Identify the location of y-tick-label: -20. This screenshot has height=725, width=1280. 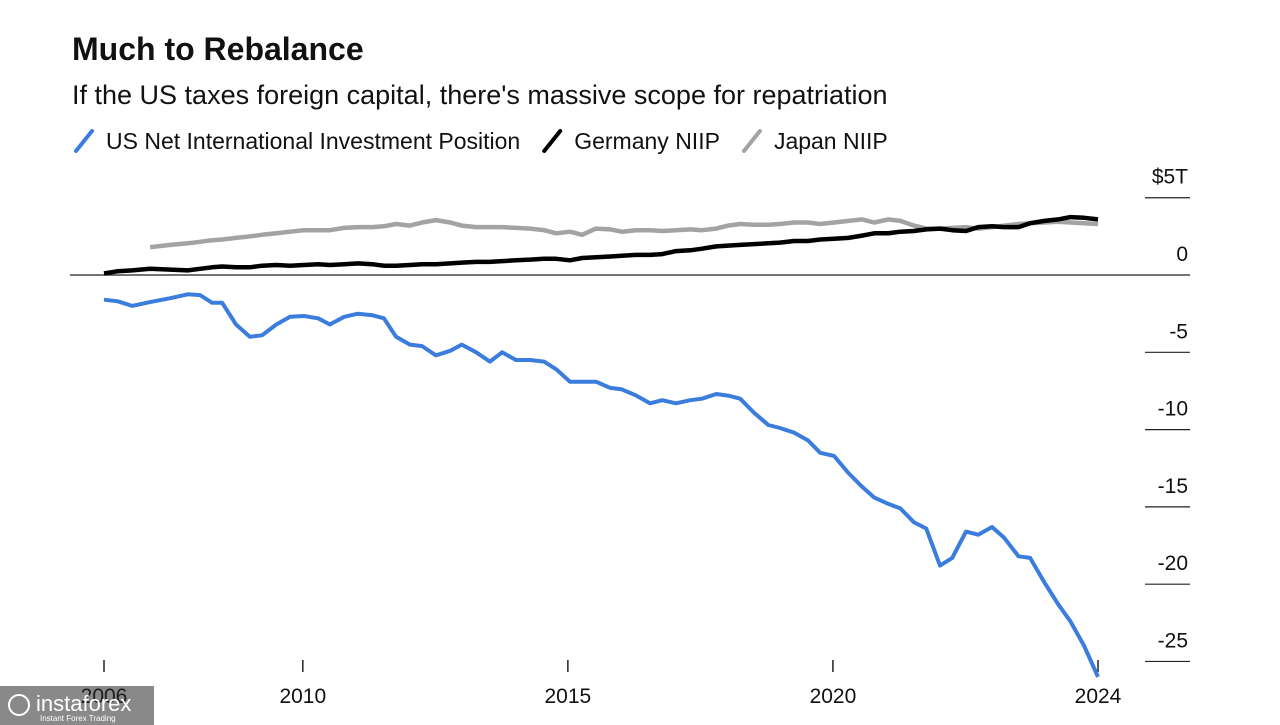
(1173, 563).